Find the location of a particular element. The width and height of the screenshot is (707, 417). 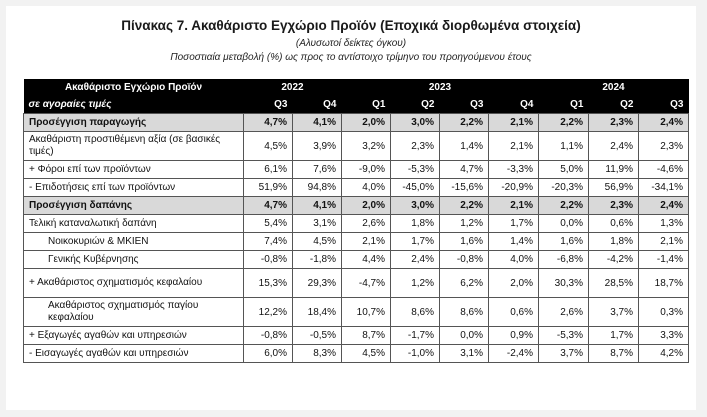

value-cell: 8,3% is located at coordinates (317, 353).